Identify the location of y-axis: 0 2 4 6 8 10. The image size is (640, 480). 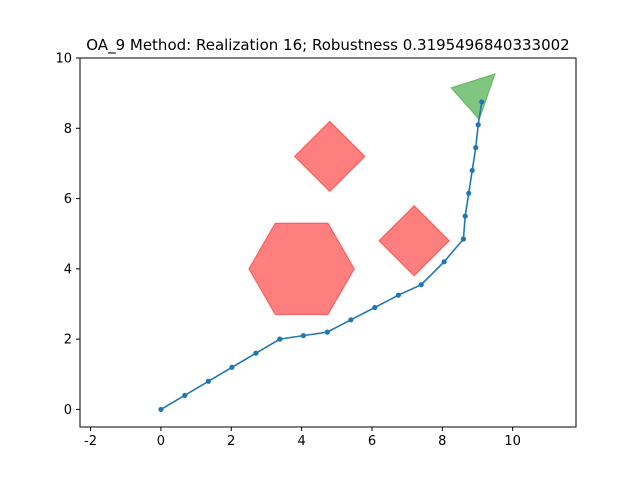
(67, 235).